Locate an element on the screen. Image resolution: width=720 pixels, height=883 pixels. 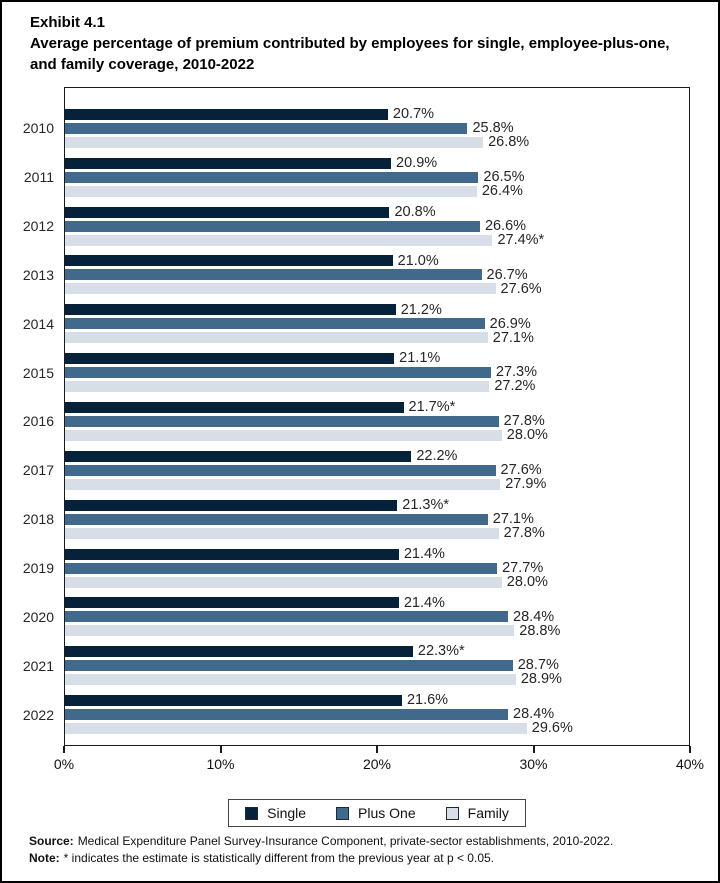
bar-plus-one-2015 is located at coordinates (278, 373).